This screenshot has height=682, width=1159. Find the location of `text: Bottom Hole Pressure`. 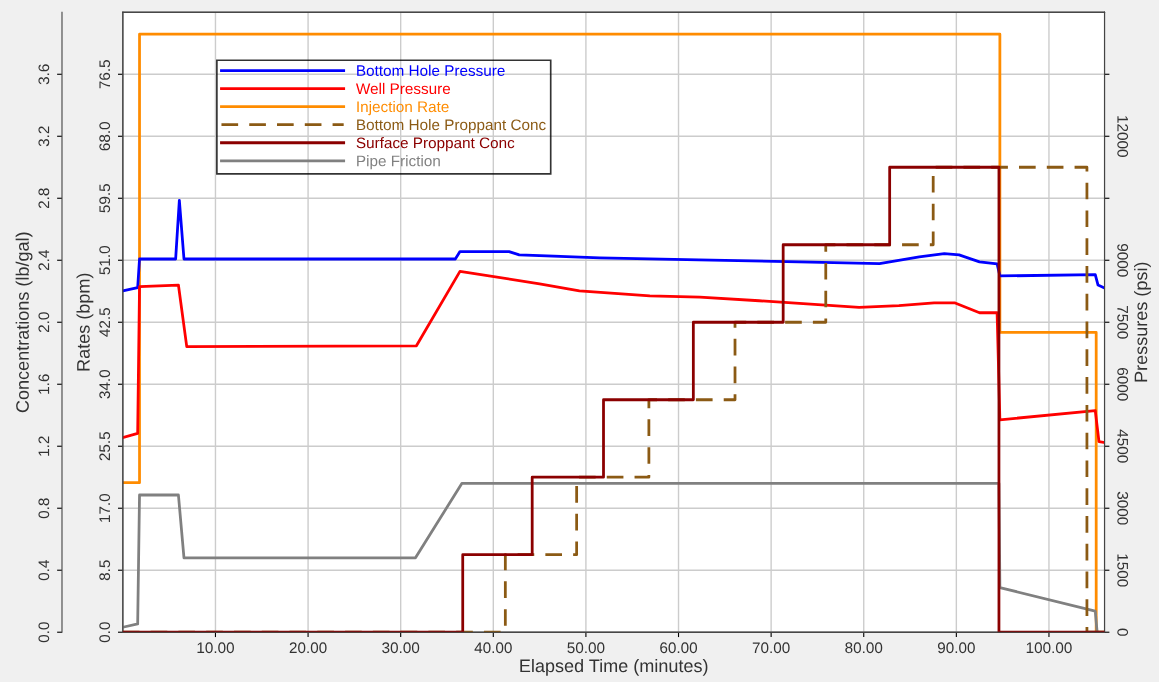

text: Bottom Hole Pressure is located at coordinates (431, 70).